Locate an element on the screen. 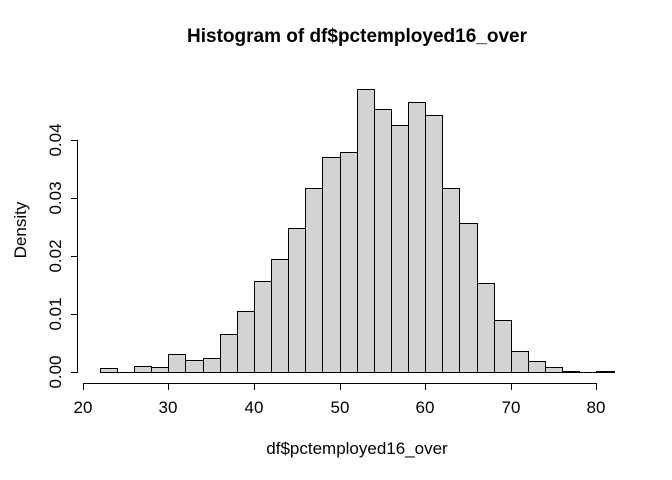 The height and width of the screenshot is (480, 672). x-tick-label: 60 is located at coordinates (425, 407).